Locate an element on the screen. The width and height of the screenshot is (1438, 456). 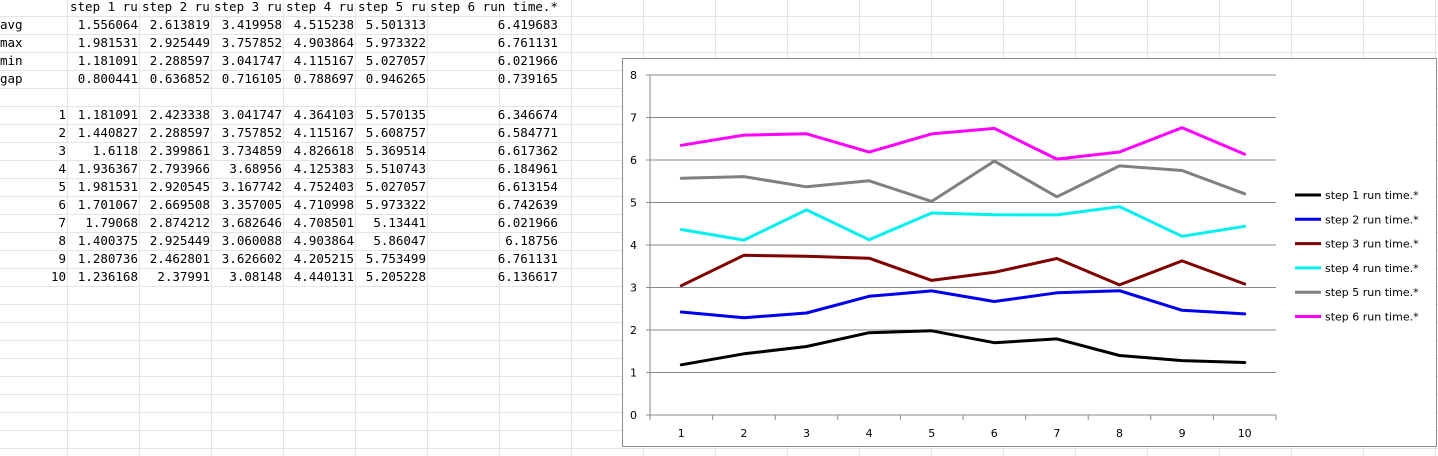
data-value-cell: 5.973322 is located at coordinates (395, 204).